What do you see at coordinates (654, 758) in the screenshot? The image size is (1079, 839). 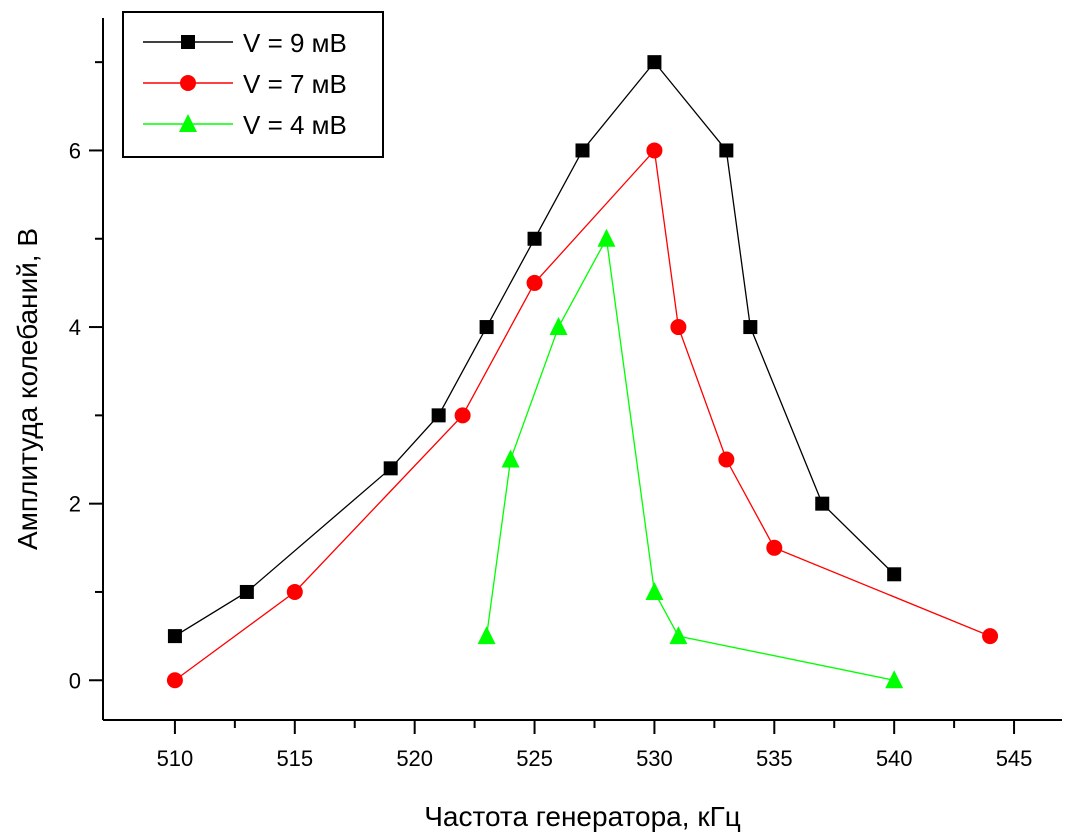 I see `x-tick-label: 530` at bounding box center [654, 758].